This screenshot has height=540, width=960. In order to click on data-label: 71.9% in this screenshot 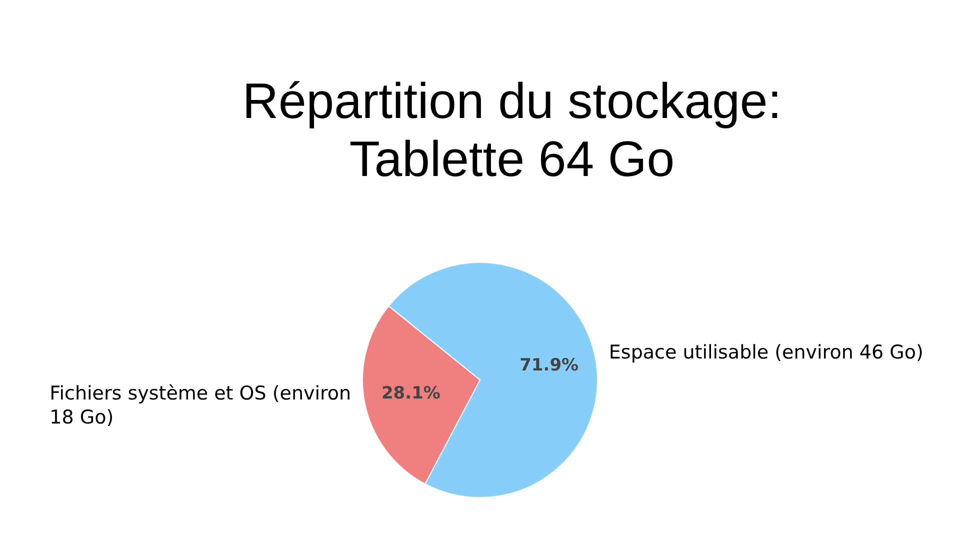, I will do `click(549, 365)`.